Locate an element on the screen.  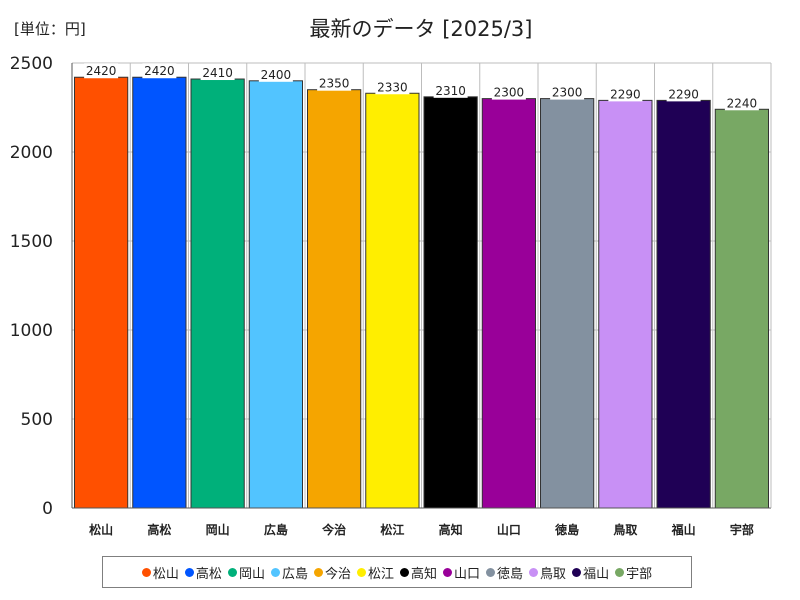
legend-item: 宇部 is located at coordinates (633, 572).